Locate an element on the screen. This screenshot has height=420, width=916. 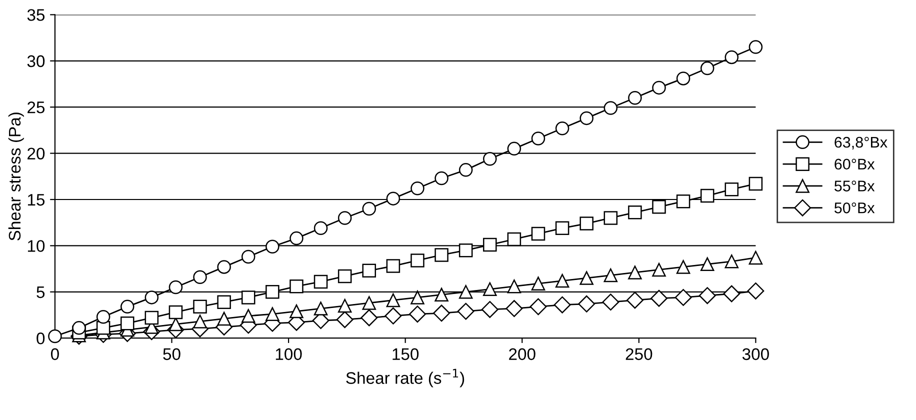
y-tick-label: 35 is located at coordinates (36, 15).